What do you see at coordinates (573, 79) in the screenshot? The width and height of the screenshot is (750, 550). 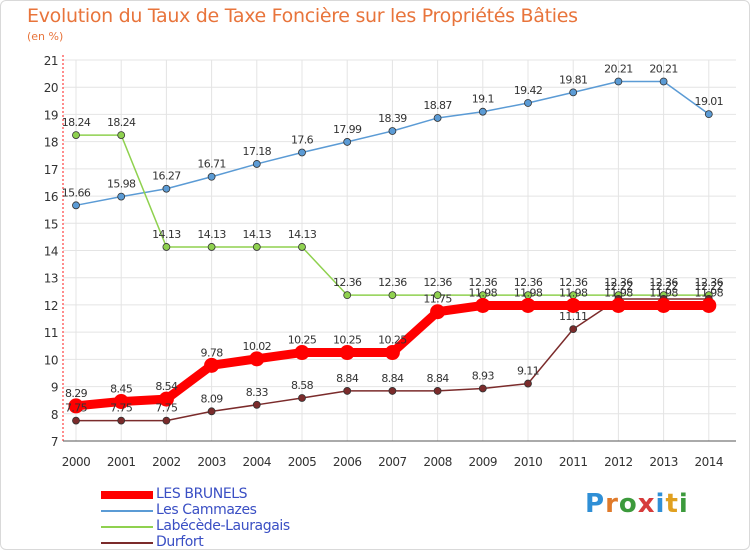 I see `data-label: 19.81` at bounding box center [573, 79].